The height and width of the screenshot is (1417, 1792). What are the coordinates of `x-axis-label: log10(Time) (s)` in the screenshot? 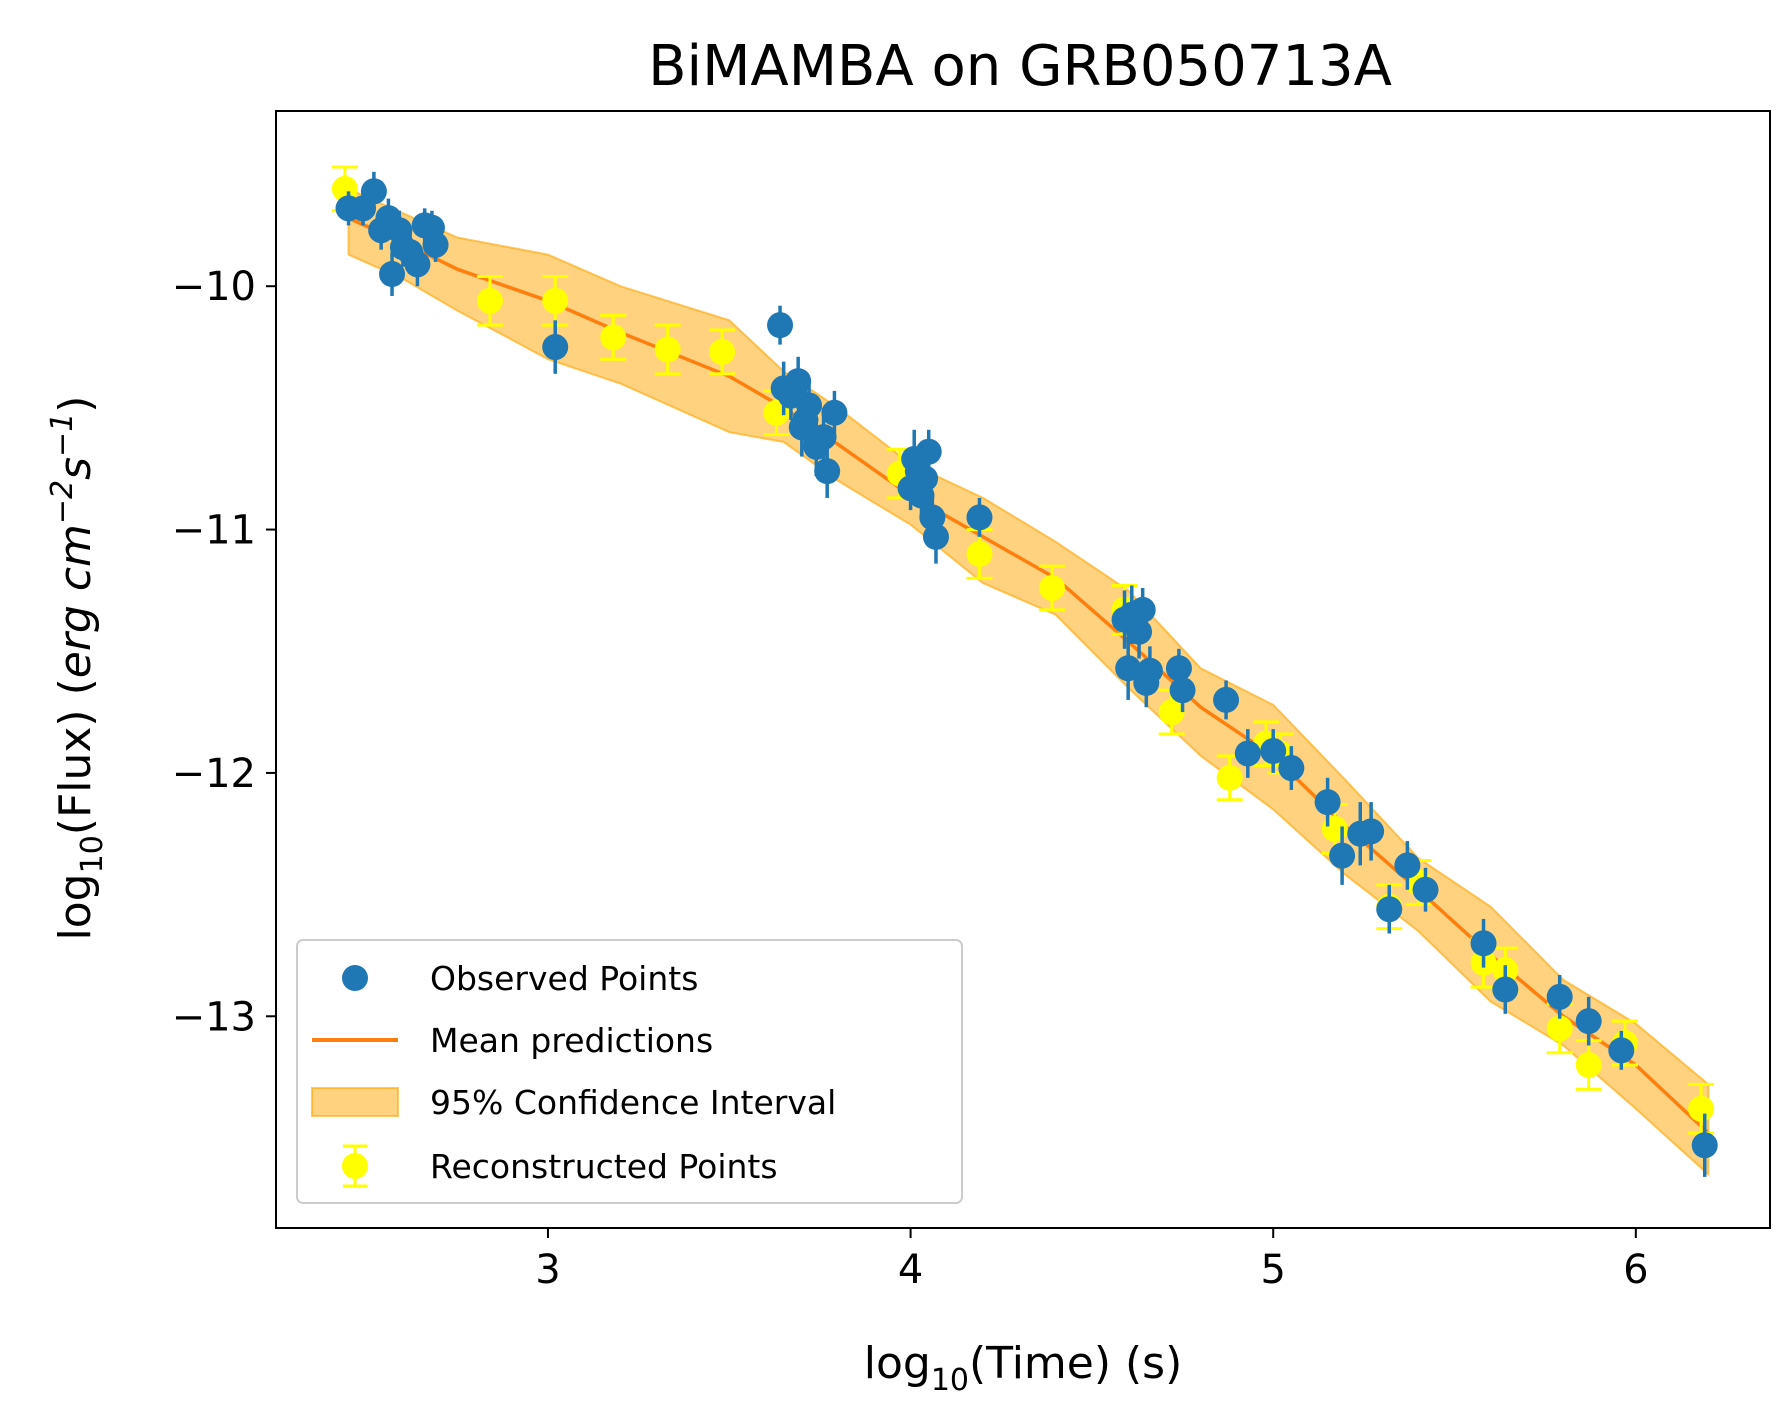 It's located at (1023, 1368).